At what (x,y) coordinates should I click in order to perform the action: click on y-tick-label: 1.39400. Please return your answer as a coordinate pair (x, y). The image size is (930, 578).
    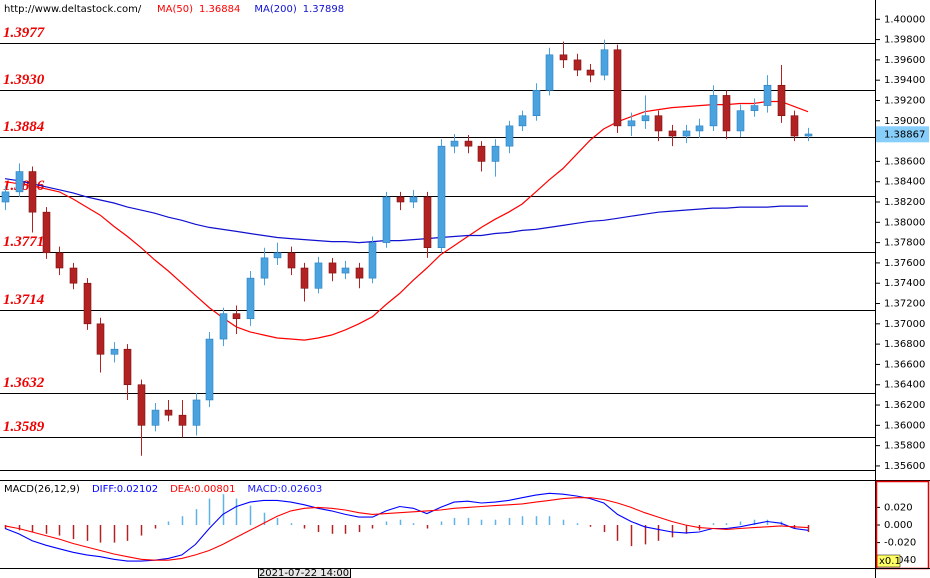
    Looking at the image, I should click on (904, 80).